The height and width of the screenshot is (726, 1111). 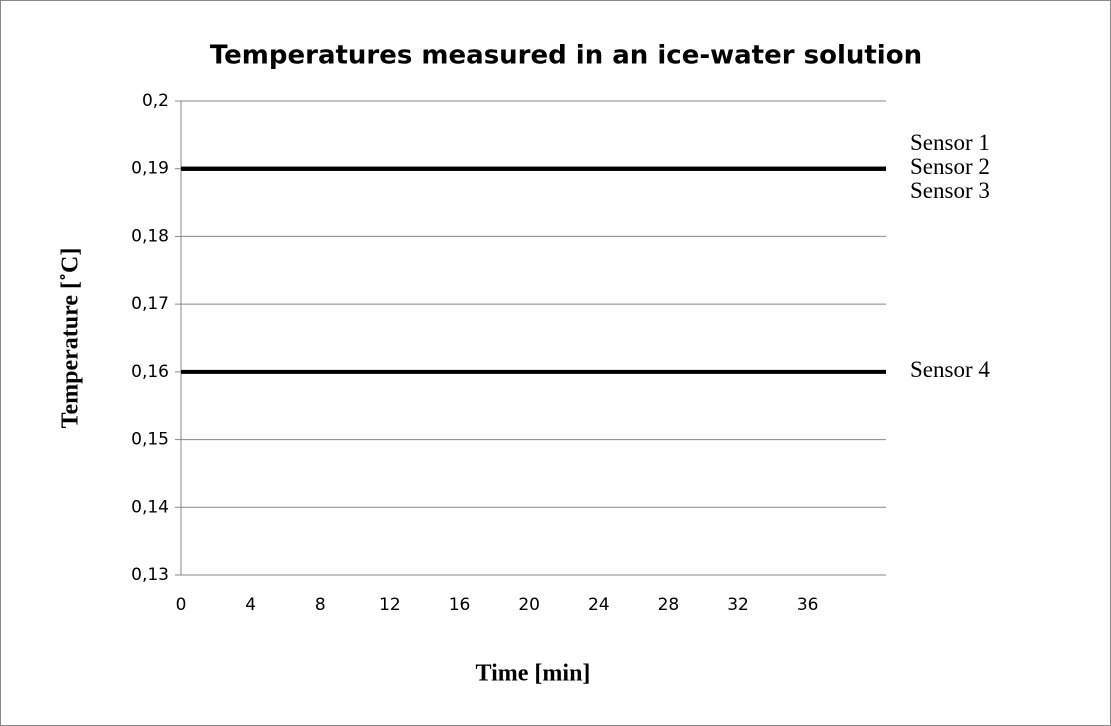 What do you see at coordinates (950, 166) in the screenshot?
I see `legend-label: Sensor 2` at bounding box center [950, 166].